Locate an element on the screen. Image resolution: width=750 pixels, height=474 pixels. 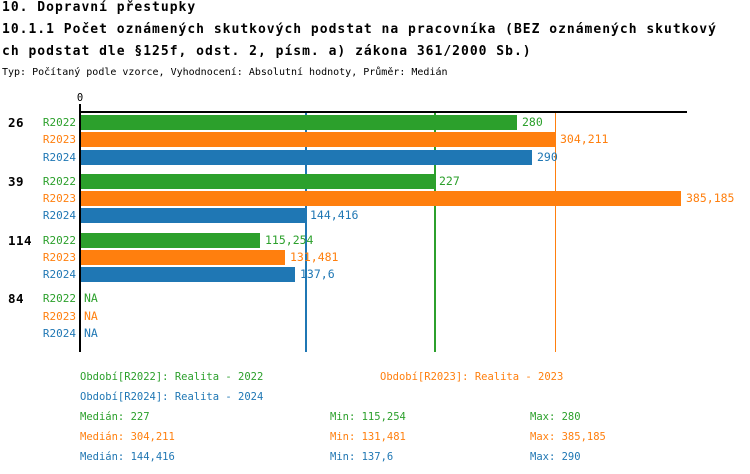
value-label-26-r2022: 280 is located at coordinates (532, 122).